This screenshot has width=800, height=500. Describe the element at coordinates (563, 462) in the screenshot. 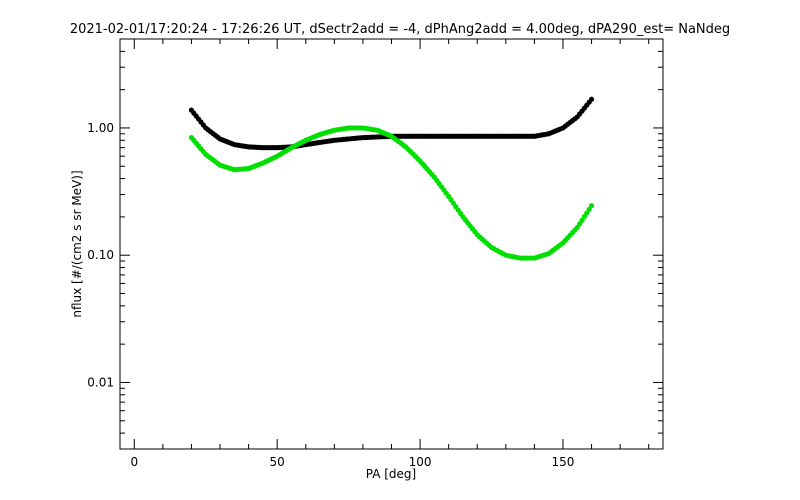

I see `x-tick-label: 150` at that location.